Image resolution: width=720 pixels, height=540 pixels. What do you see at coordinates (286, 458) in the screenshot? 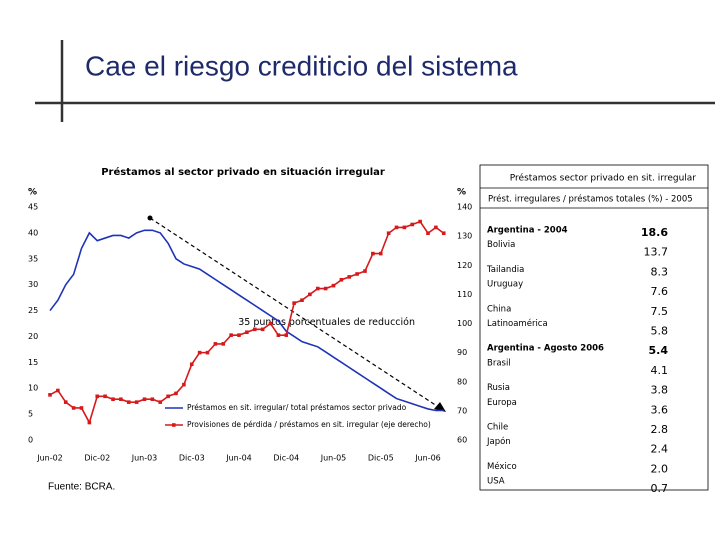
I see `x-tick-label: Dic-04` at bounding box center [286, 458].